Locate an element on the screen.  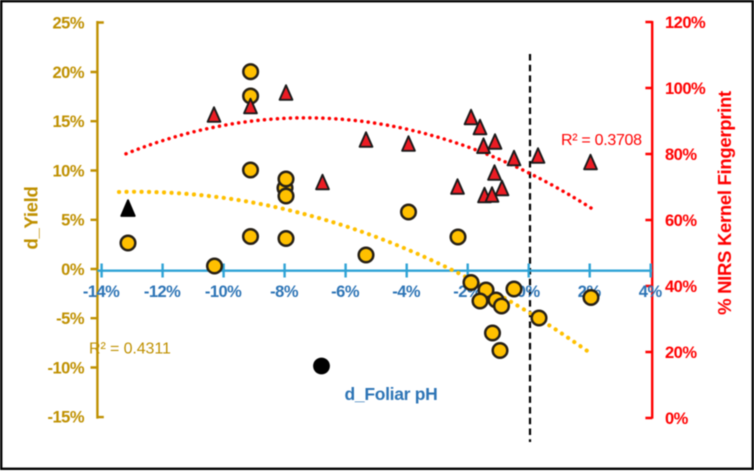
svg-text: 4% is located at coordinates (651, 292).